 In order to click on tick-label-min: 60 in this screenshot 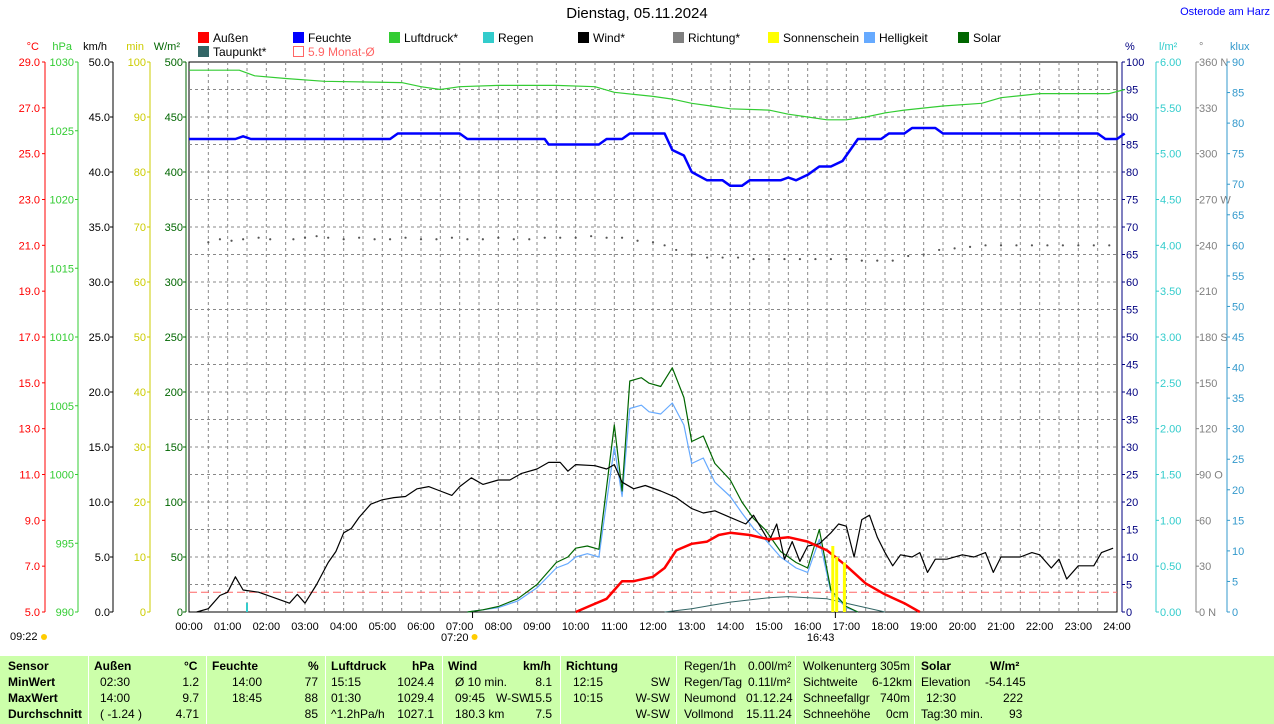, I will do `click(140, 283)`.